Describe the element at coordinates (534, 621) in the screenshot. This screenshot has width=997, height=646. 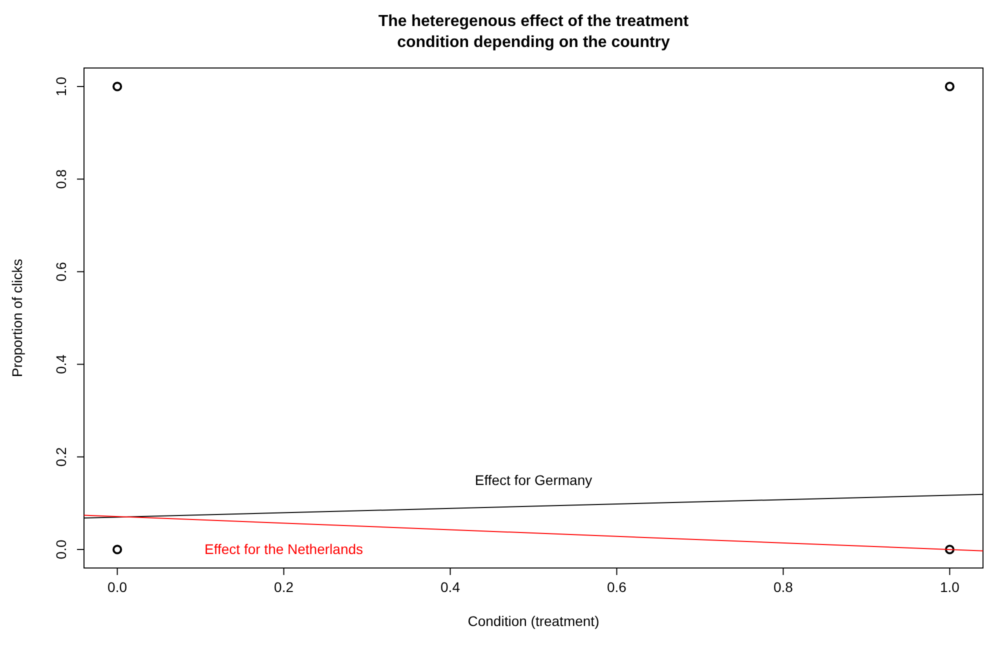
I see `x-axis-title: Condition (treatment)` at that location.